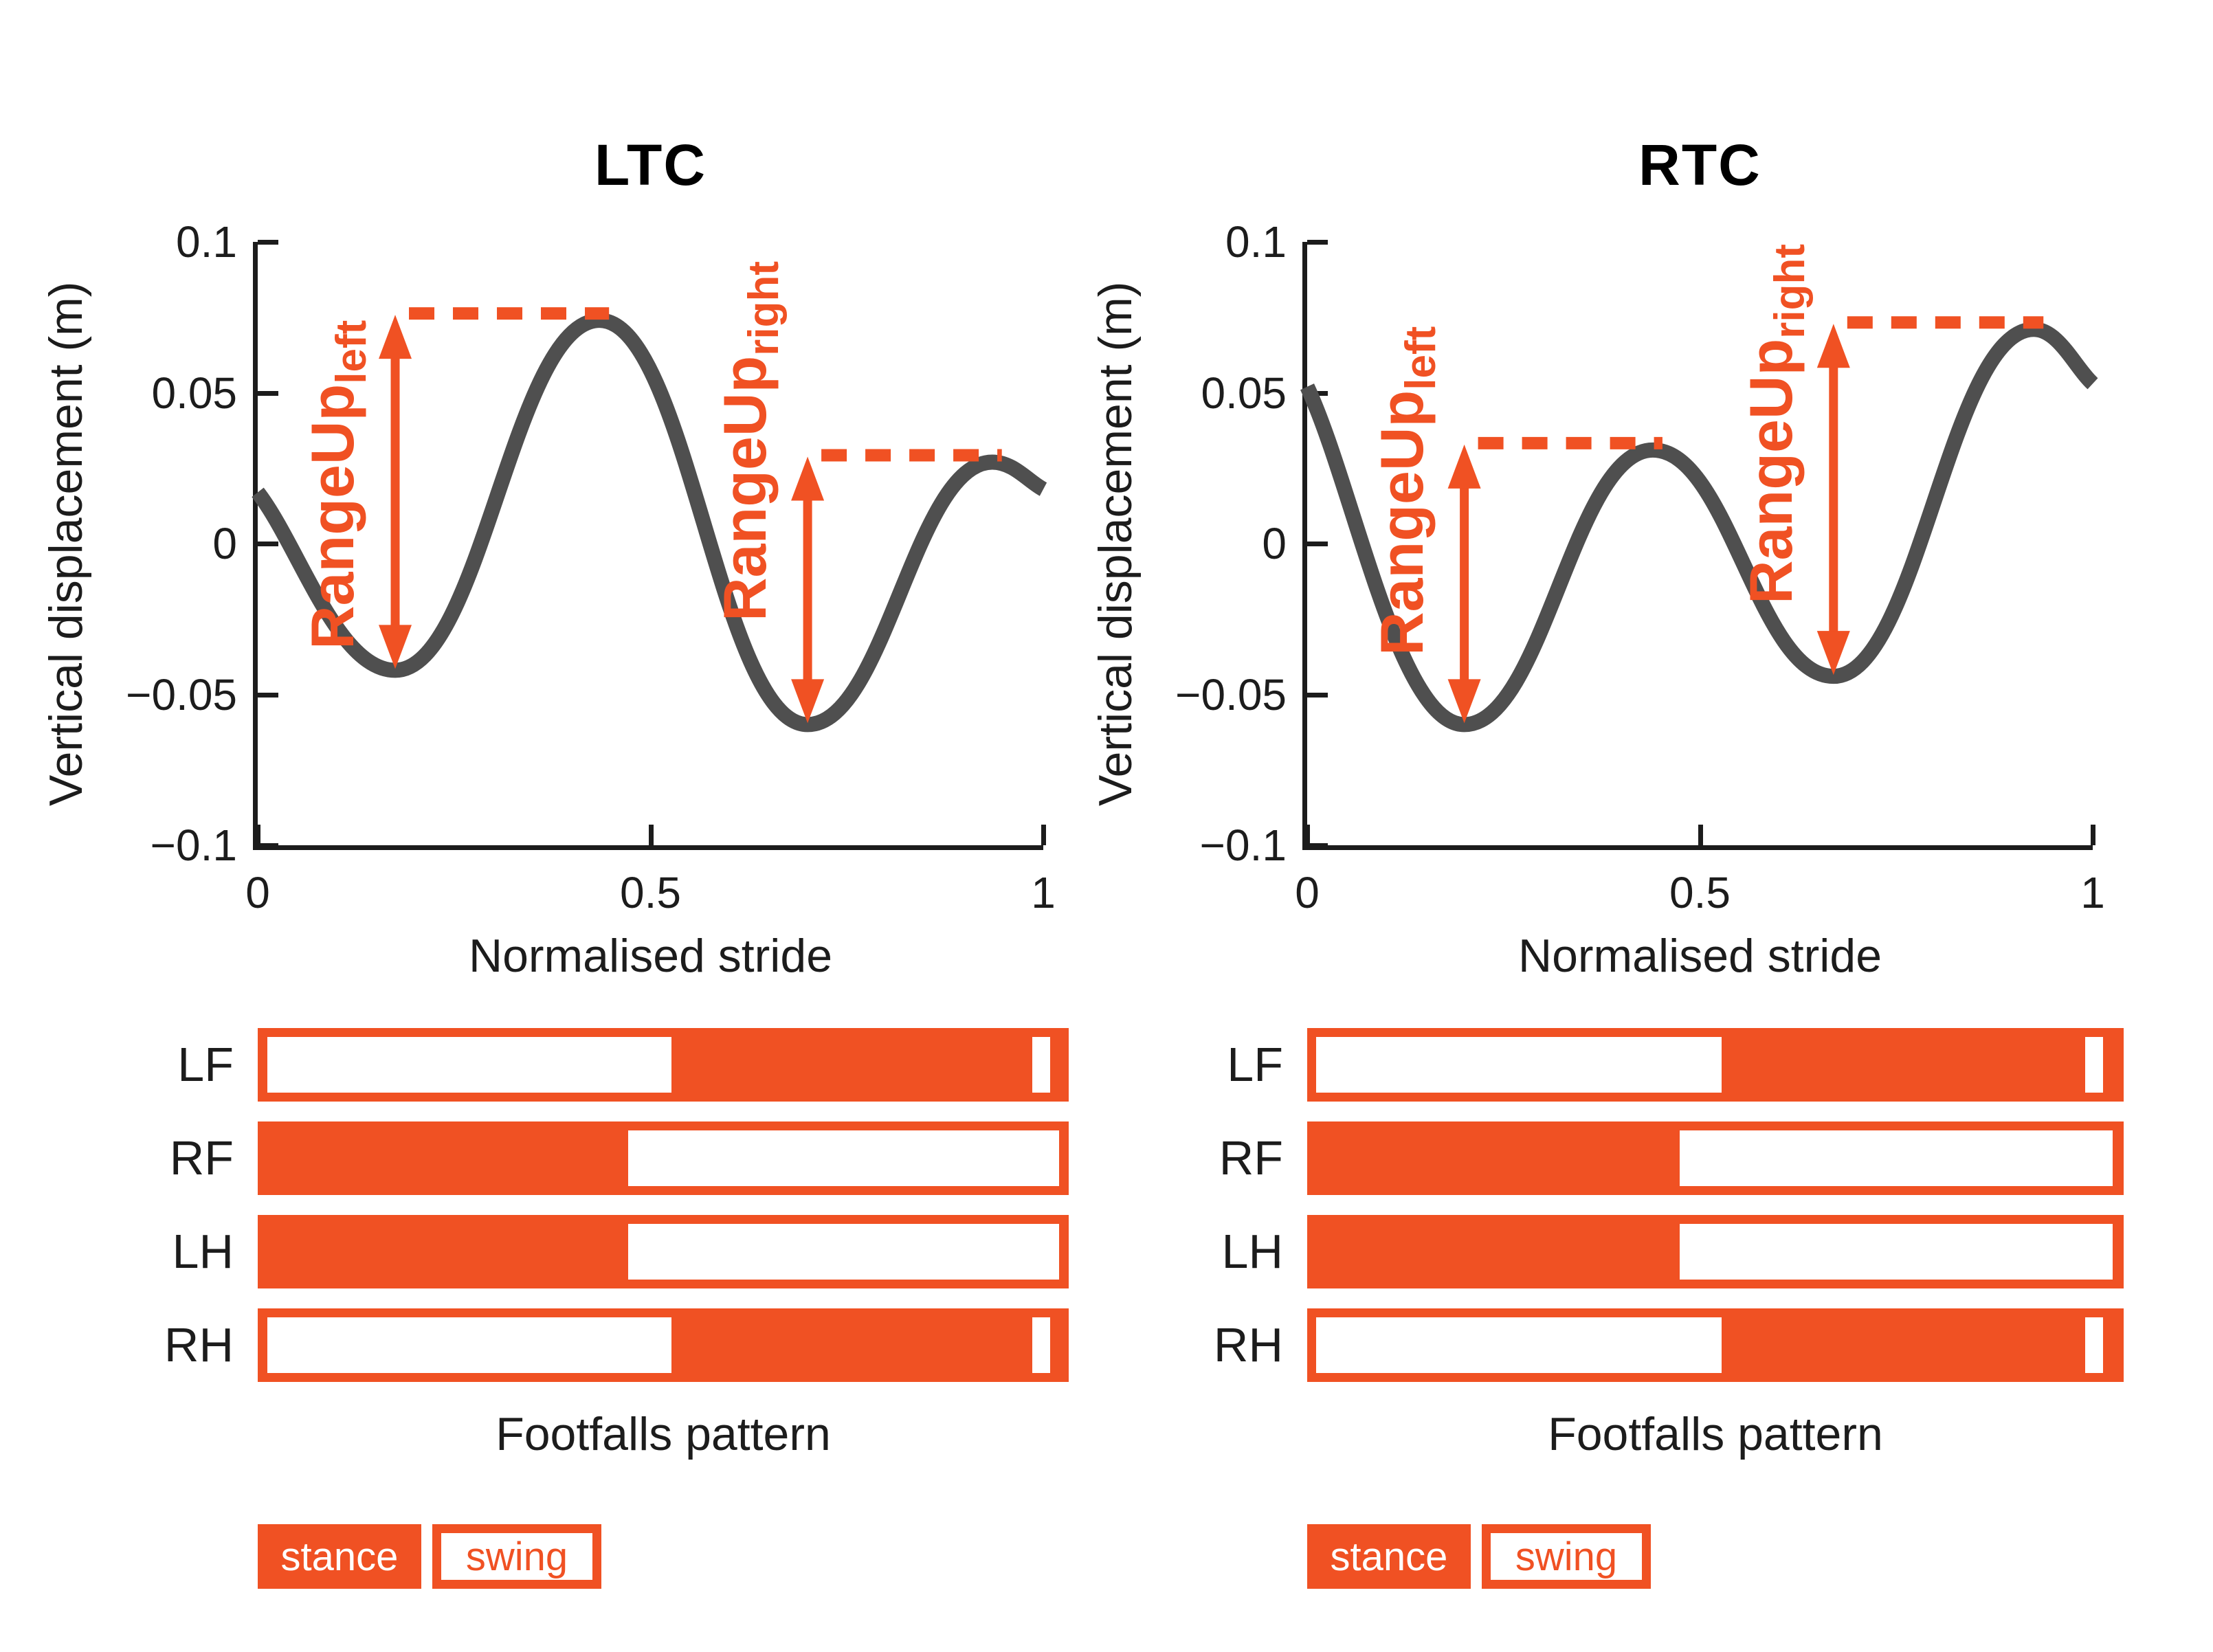 The image size is (2213, 1652). Describe the element at coordinates (648, 847) in the screenshot. I see `axis-spine-bottom` at that location.